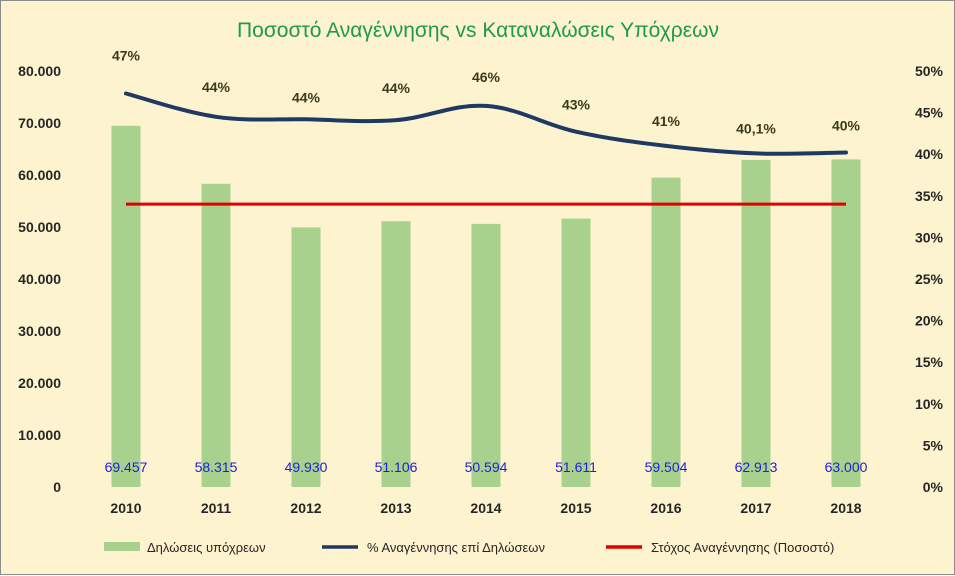  Describe the element at coordinates (933, 445) in the screenshot. I see `right-tick-label: 5%` at that location.